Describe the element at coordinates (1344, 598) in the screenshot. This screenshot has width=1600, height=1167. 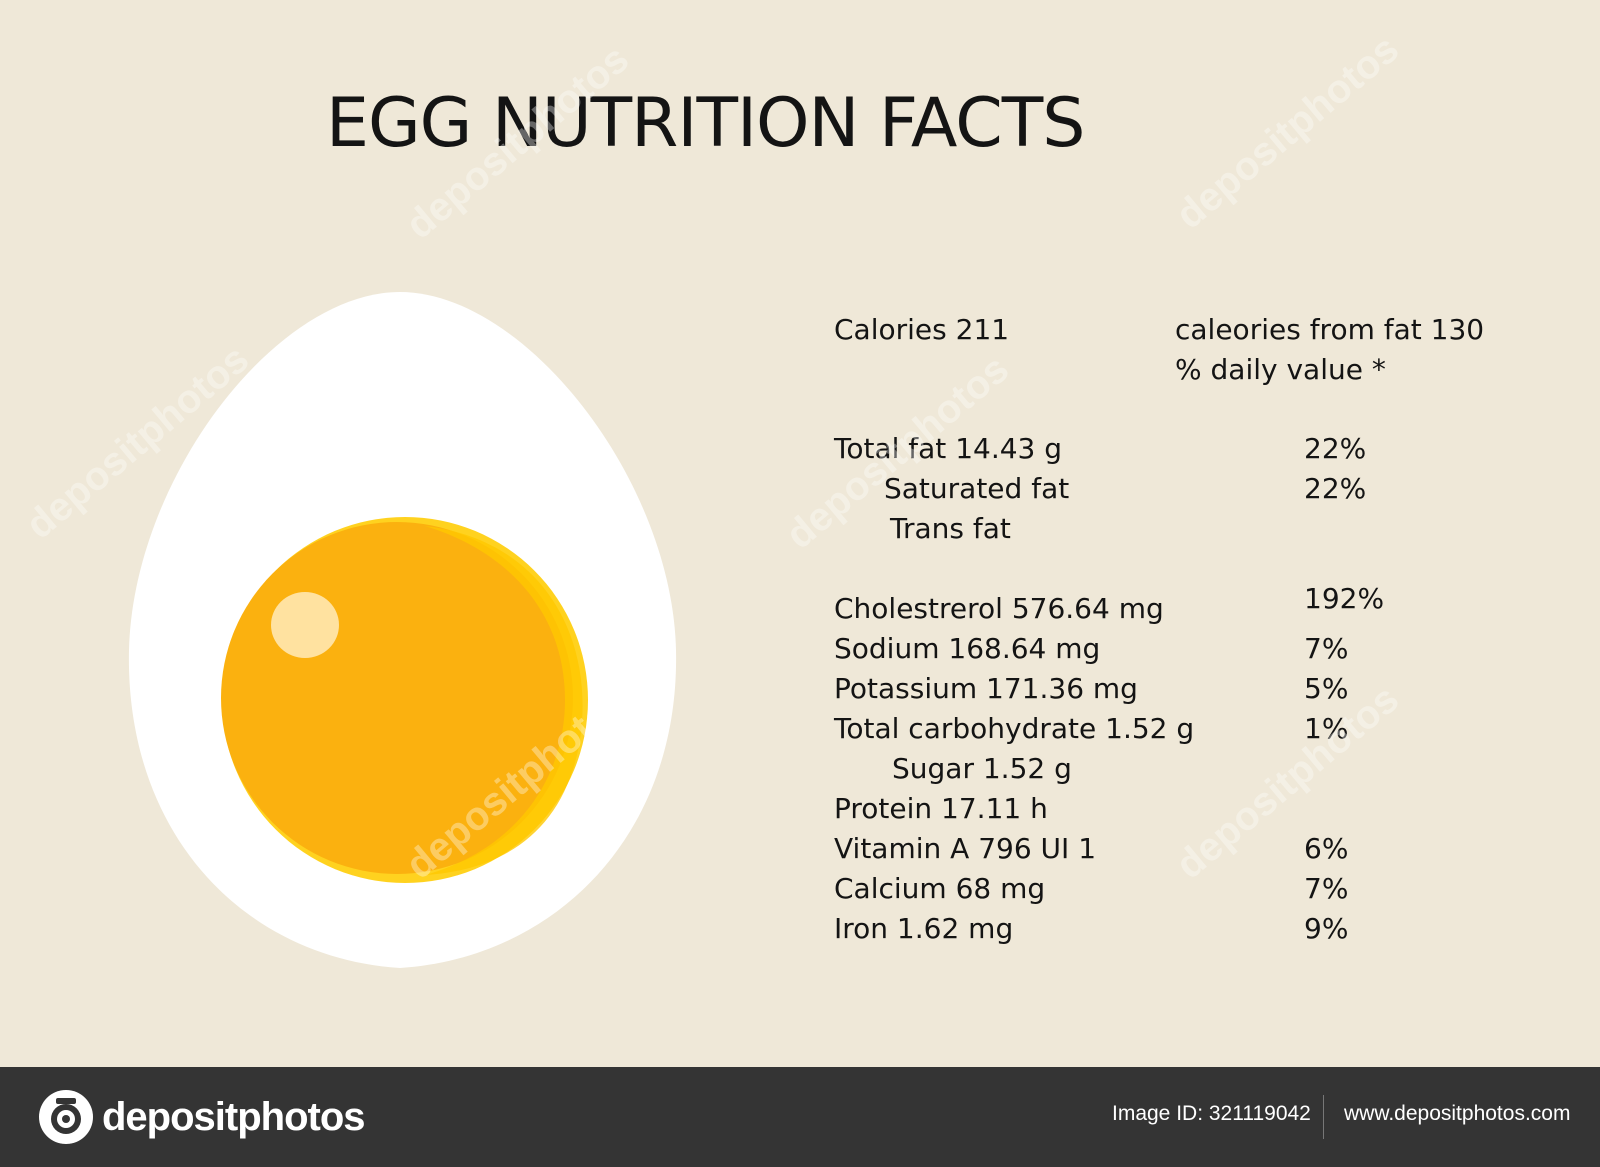
I see `nutrient-percent: 192%` at that location.